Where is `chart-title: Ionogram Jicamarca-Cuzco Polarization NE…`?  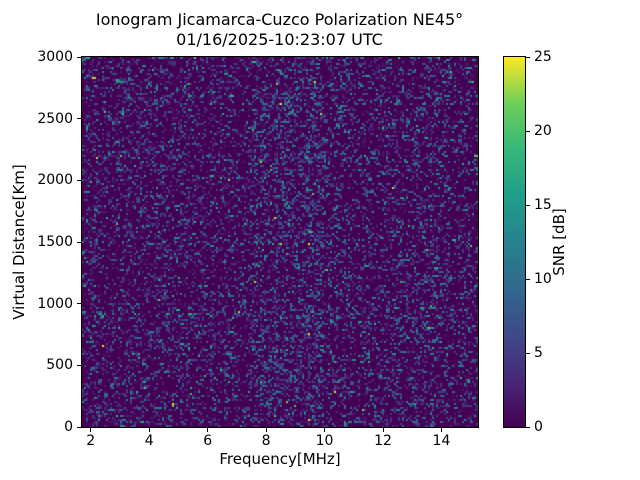 chart-title: Ionogram Jicamarca-Cuzco Polarization NE… is located at coordinates (279, 19).